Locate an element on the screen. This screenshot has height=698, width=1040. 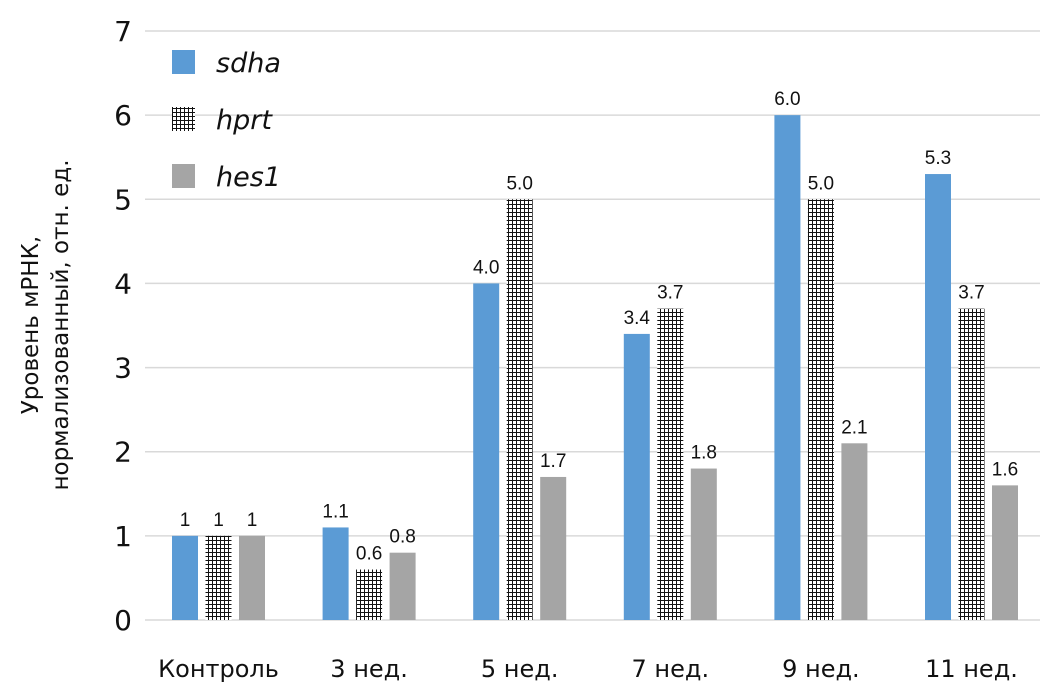
y-axis-title-line-2: нормализованный, отн. ед. is located at coordinates (61, 324).